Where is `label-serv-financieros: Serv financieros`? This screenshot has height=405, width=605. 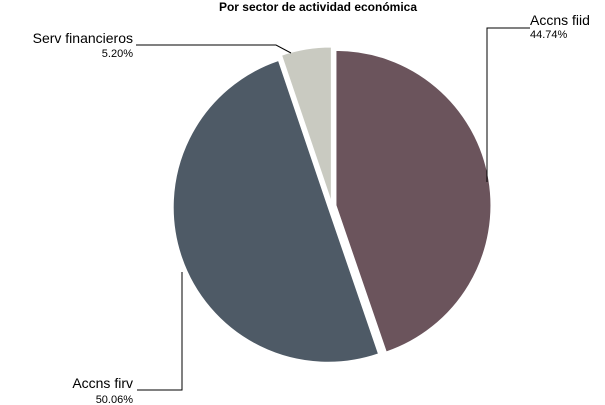 label-serv-financieros: Serv financieros is located at coordinates (83, 38).